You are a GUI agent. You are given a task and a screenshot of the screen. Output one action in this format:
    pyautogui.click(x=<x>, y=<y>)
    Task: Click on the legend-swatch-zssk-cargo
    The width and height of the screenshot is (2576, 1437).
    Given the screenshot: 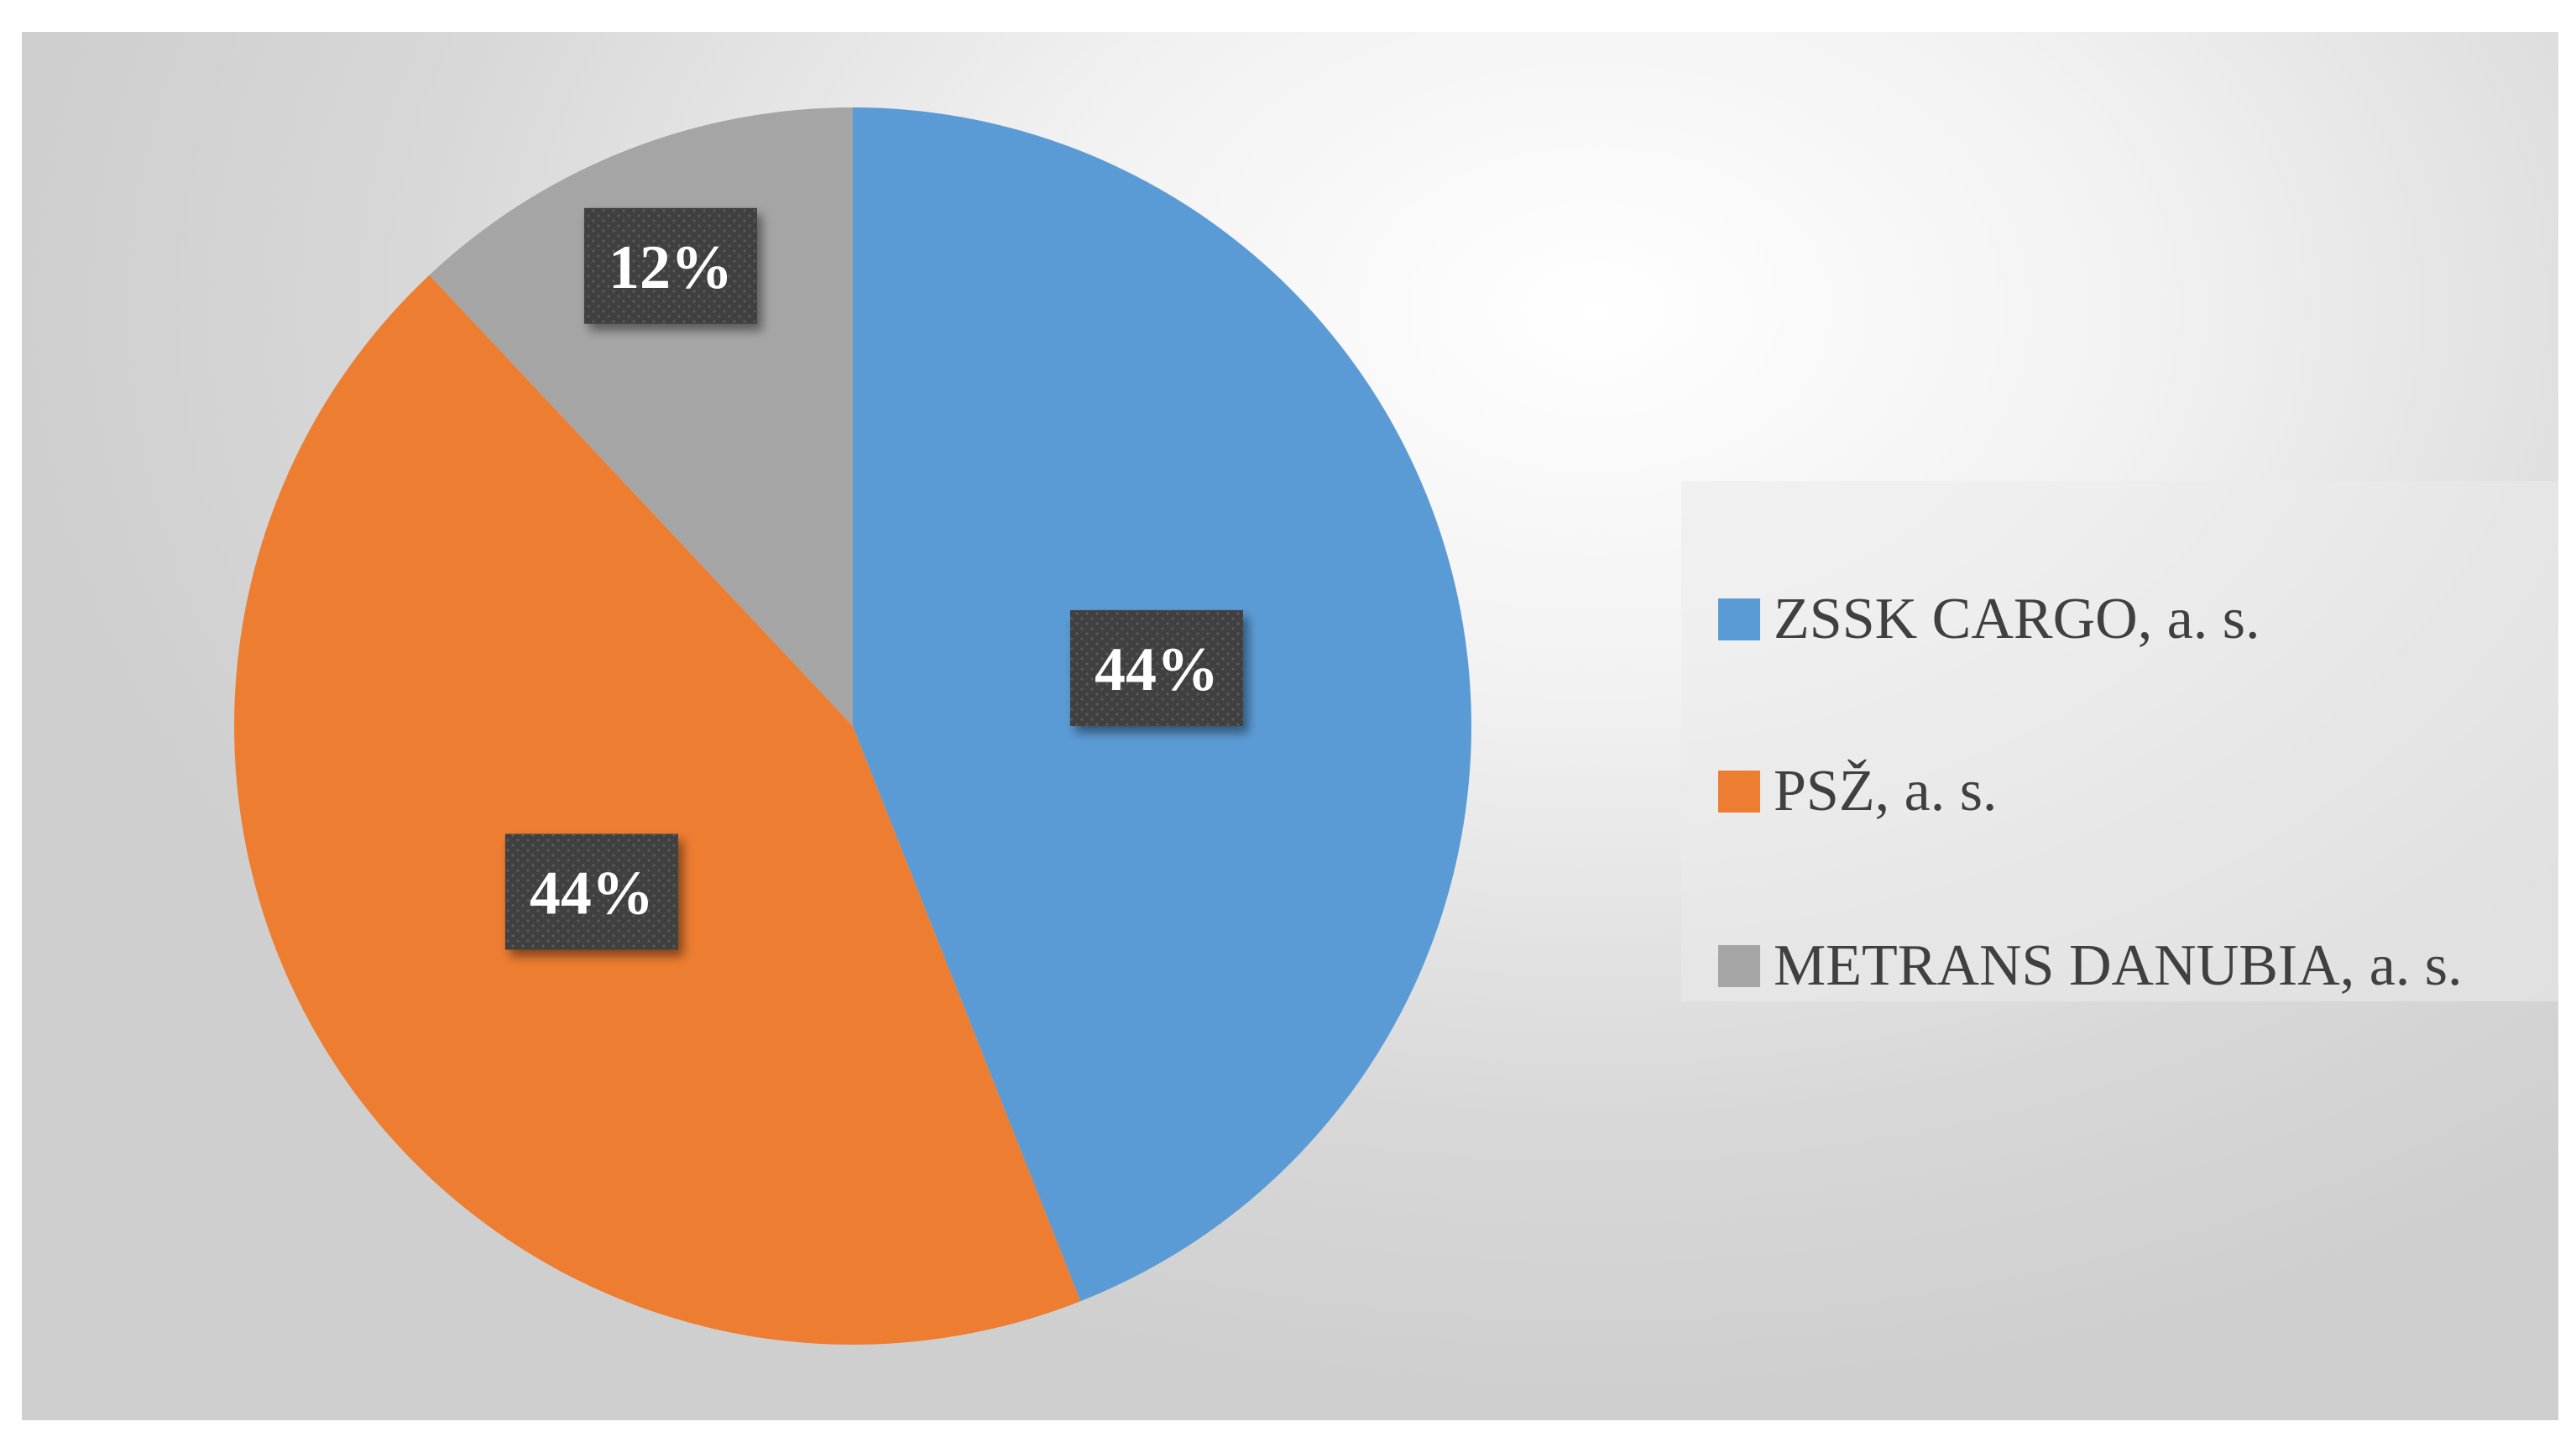 What is the action you would take?
    pyautogui.click(x=1739, y=619)
    